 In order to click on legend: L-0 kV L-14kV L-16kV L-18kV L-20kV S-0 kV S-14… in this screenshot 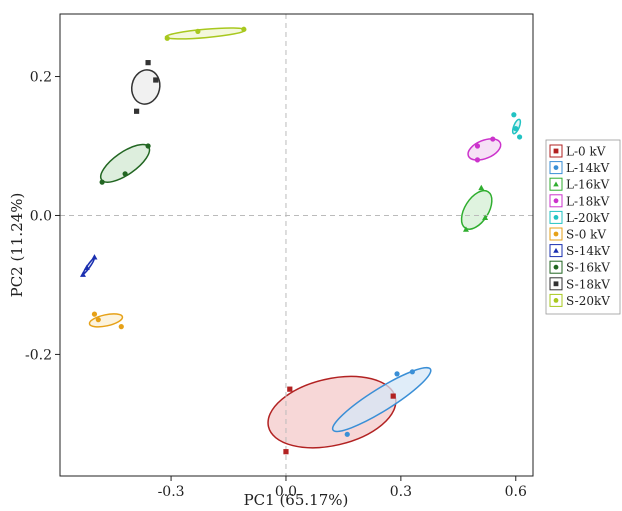, I will do `click(583, 227)`.